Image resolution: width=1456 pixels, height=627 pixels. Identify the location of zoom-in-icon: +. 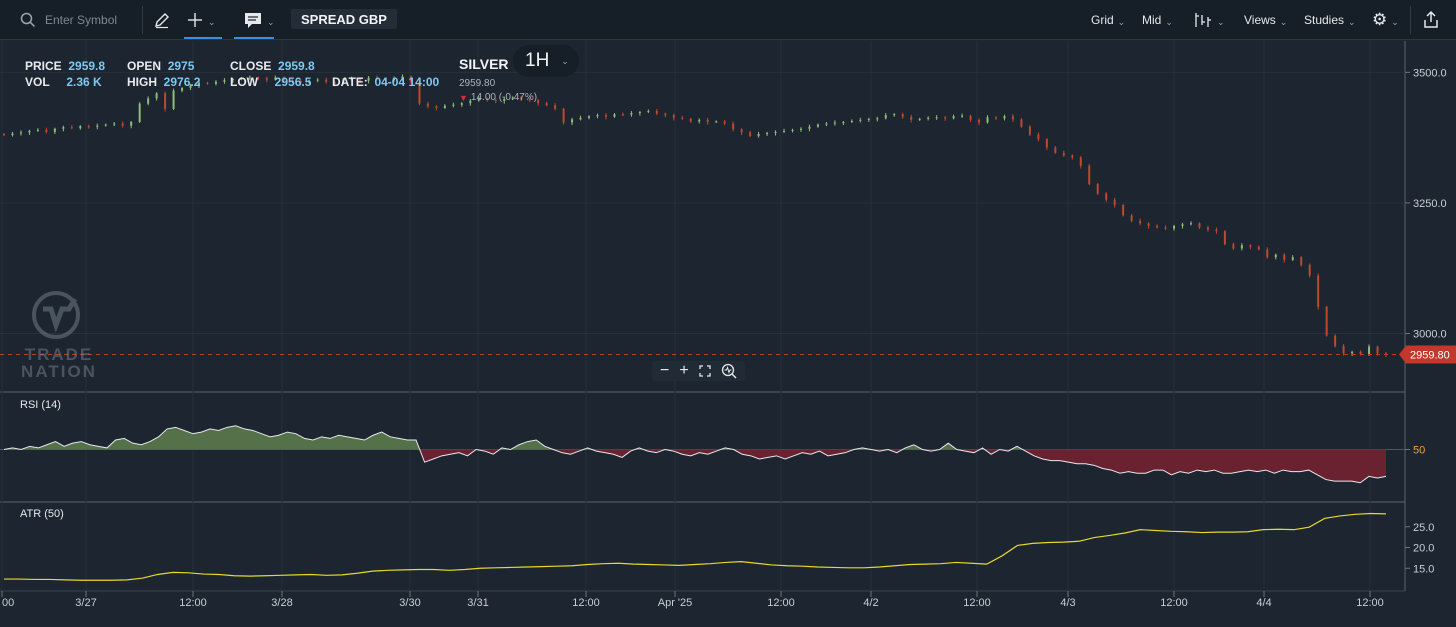
(684, 370).